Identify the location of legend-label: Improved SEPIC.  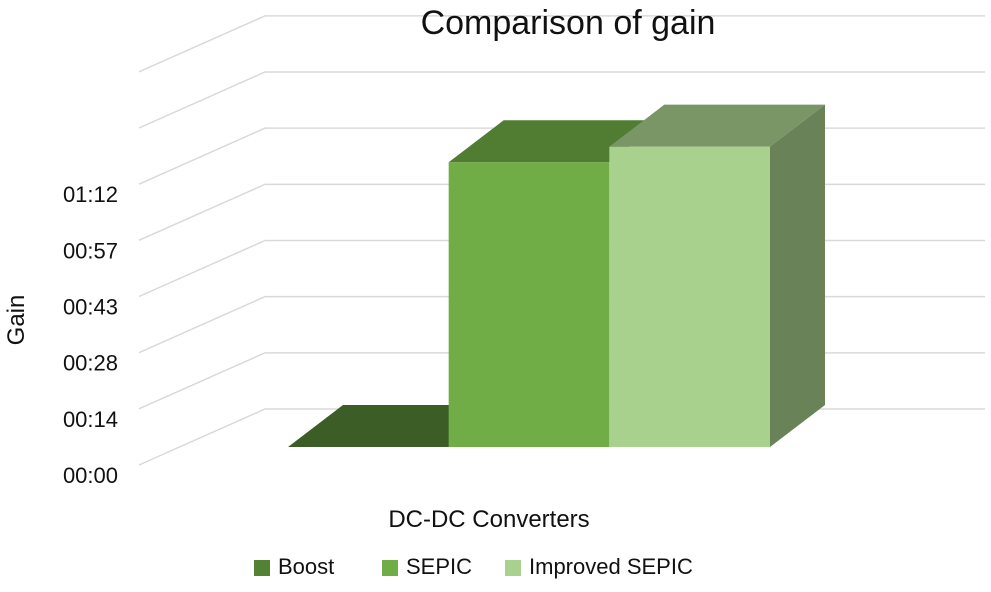
(611, 566).